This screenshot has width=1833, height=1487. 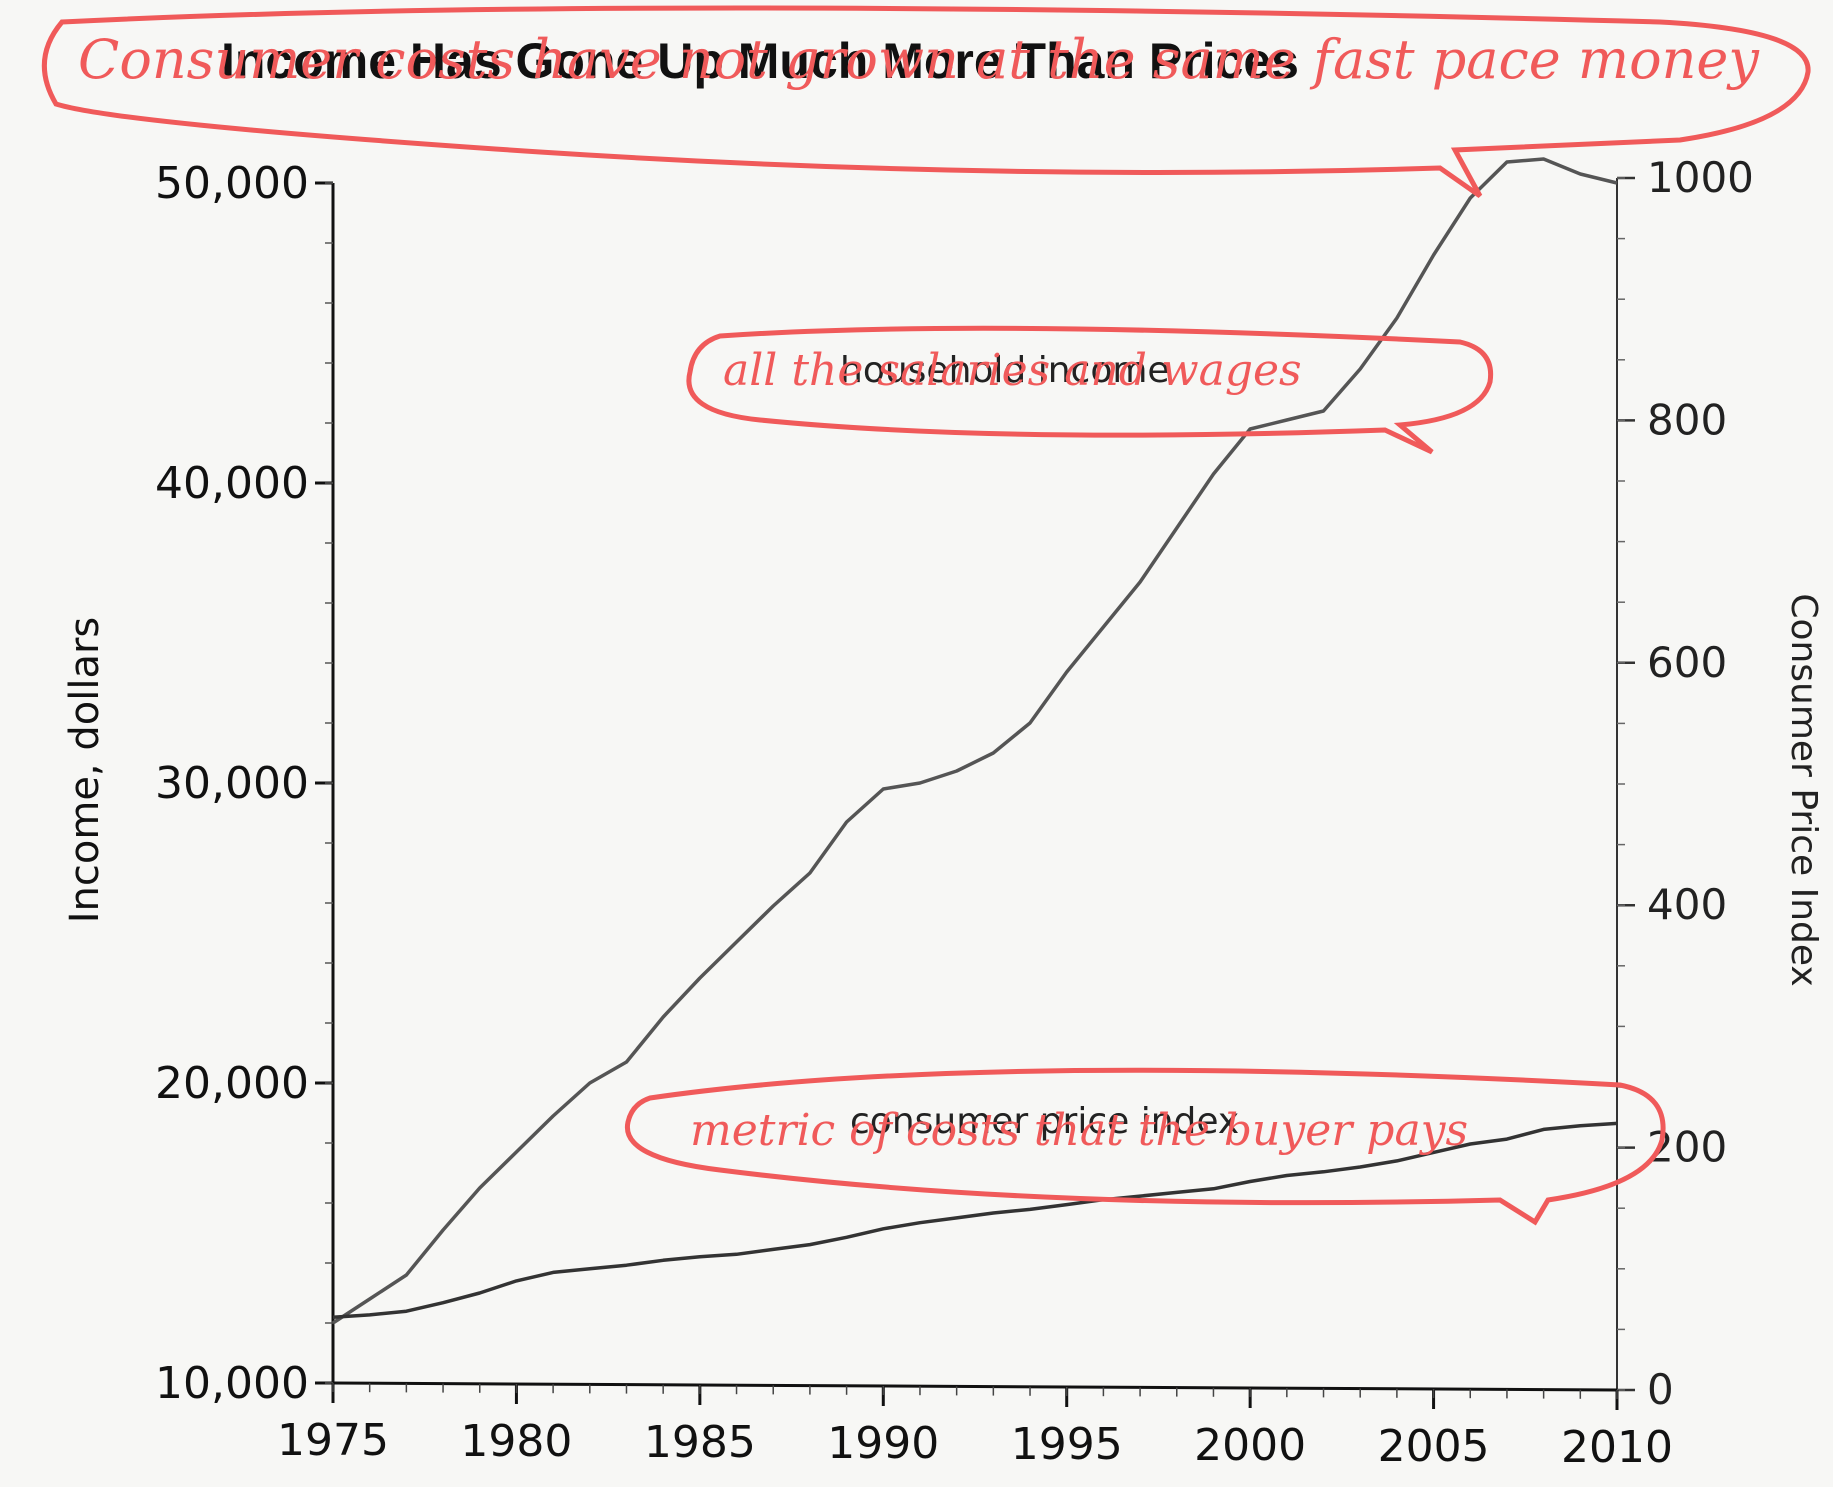 What do you see at coordinates (1660, 1389) in the screenshot?
I see `right-tick-label: 0` at bounding box center [1660, 1389].